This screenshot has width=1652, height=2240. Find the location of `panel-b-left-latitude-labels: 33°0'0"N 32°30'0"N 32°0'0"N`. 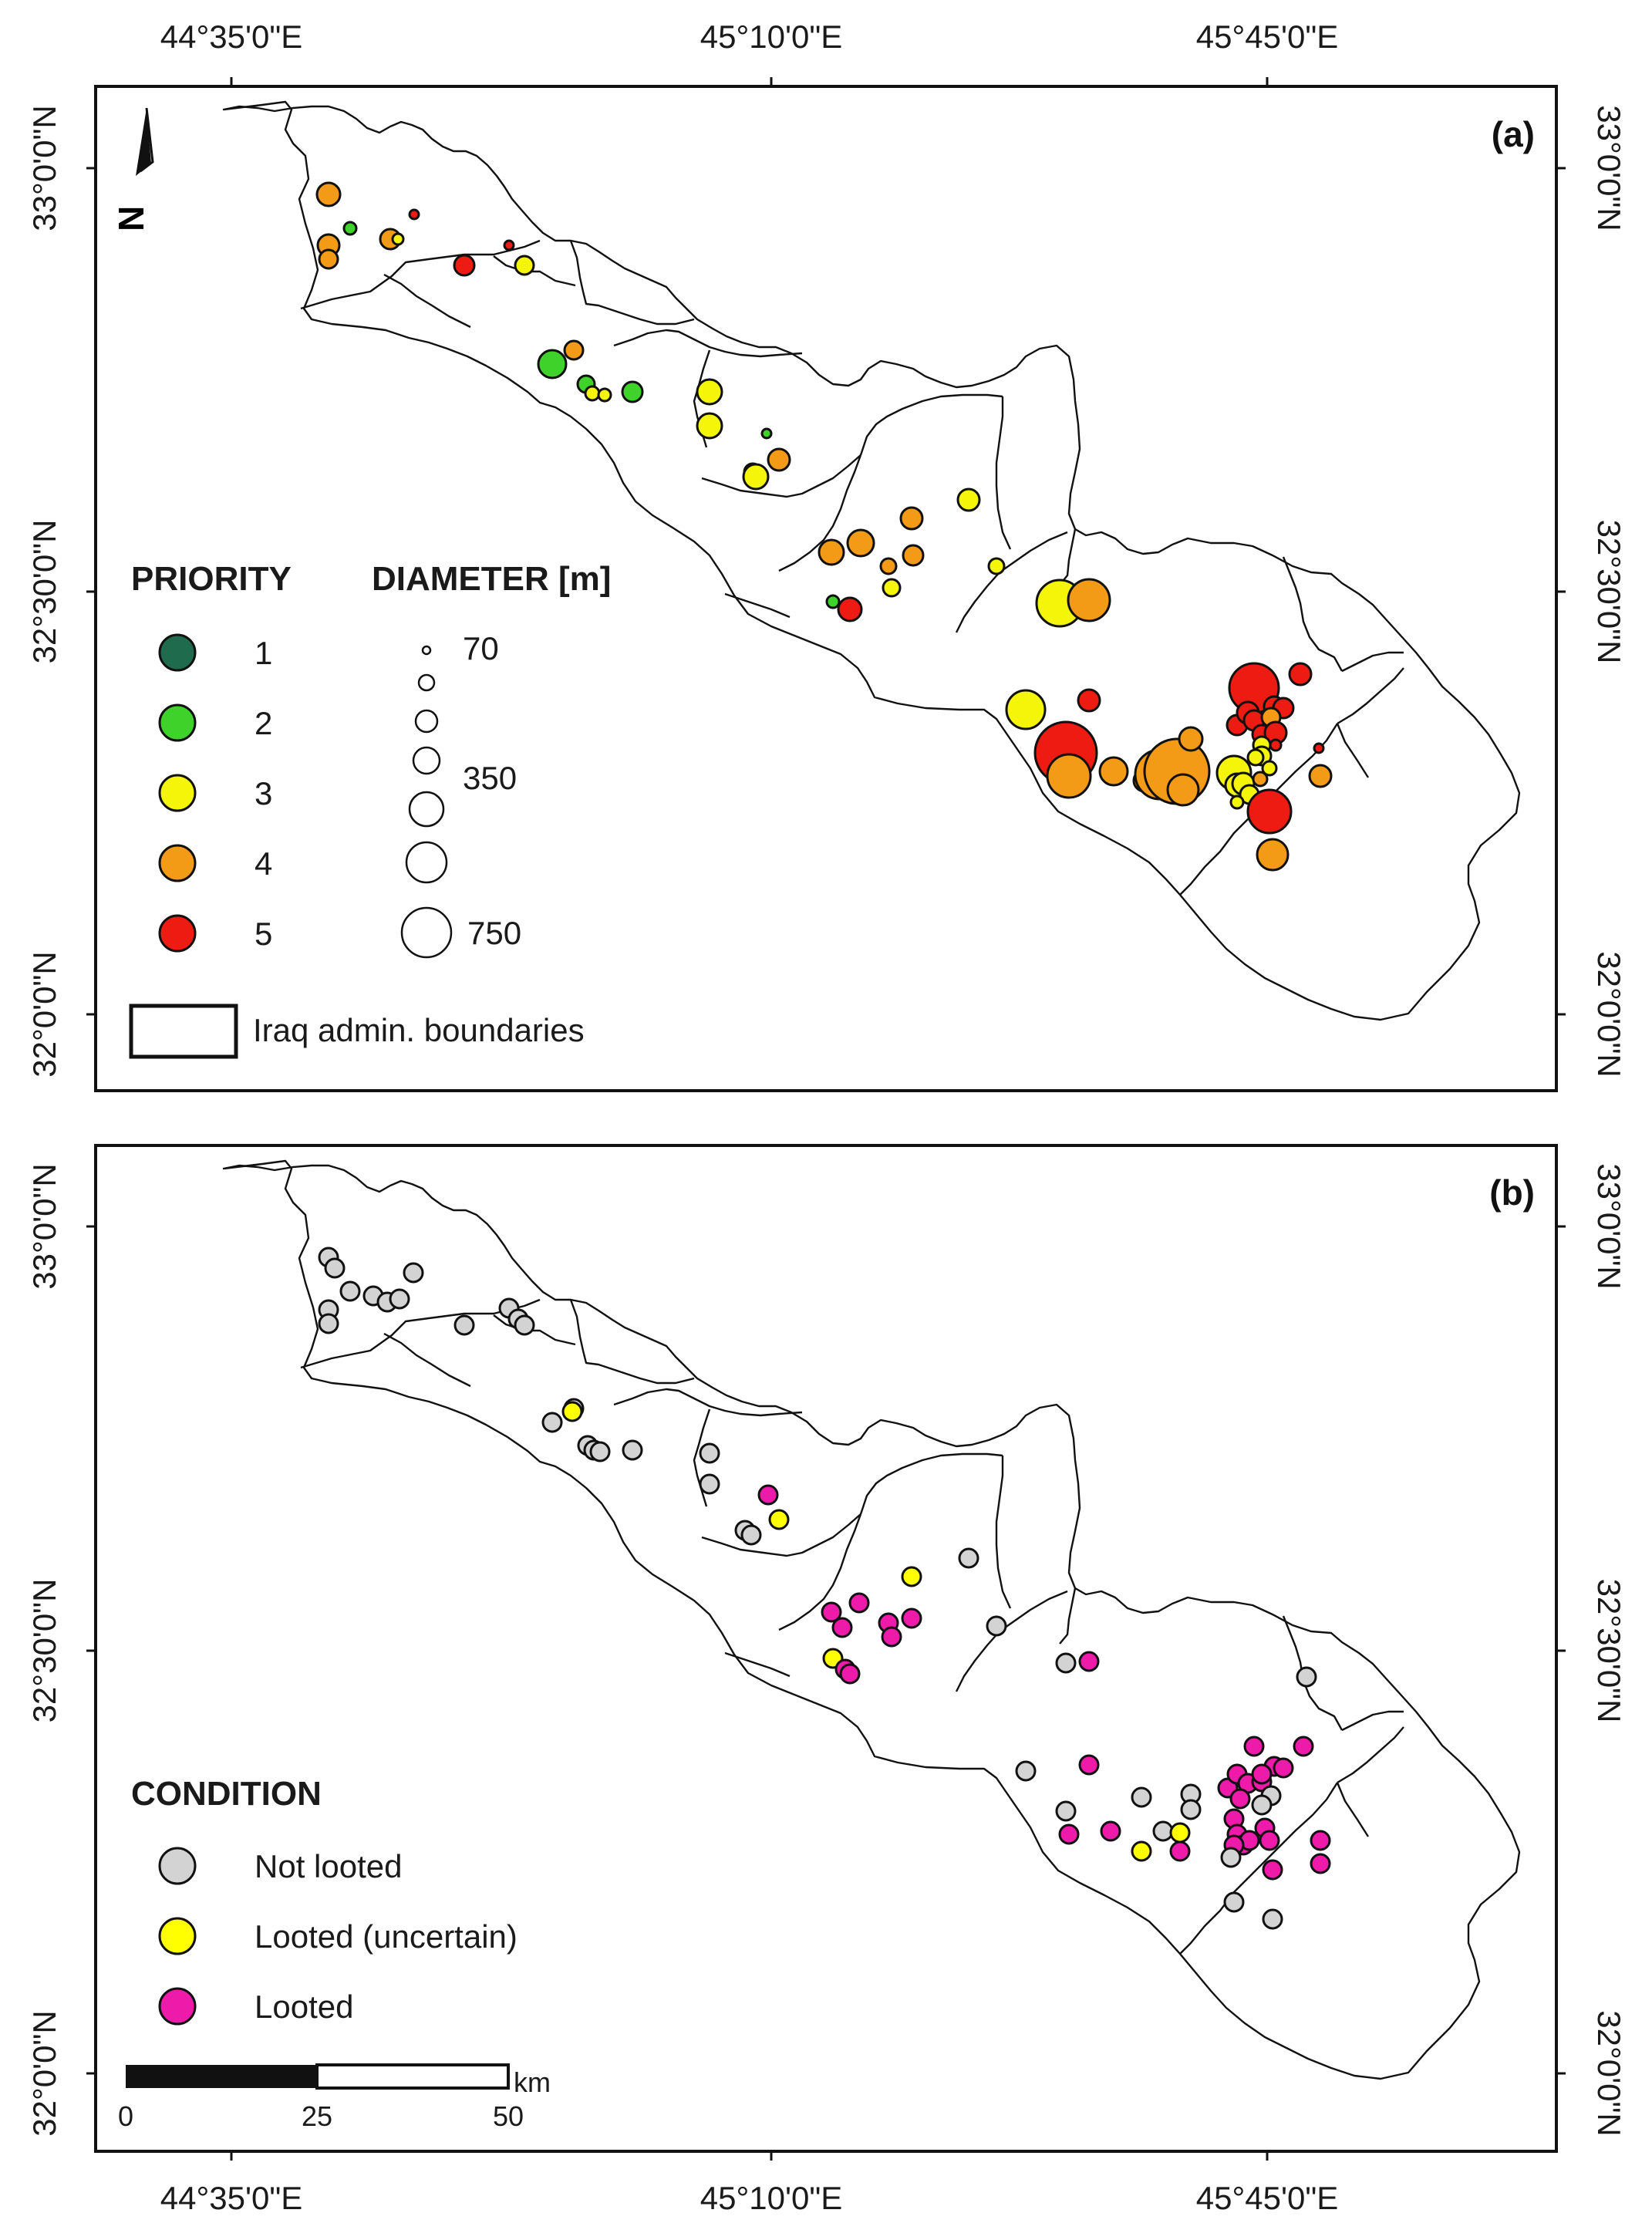

panel-b-left-latitude-labels: 33°0'0"N 32°30'0"N 32°0'0"N is located at coordinates (44, 1650).